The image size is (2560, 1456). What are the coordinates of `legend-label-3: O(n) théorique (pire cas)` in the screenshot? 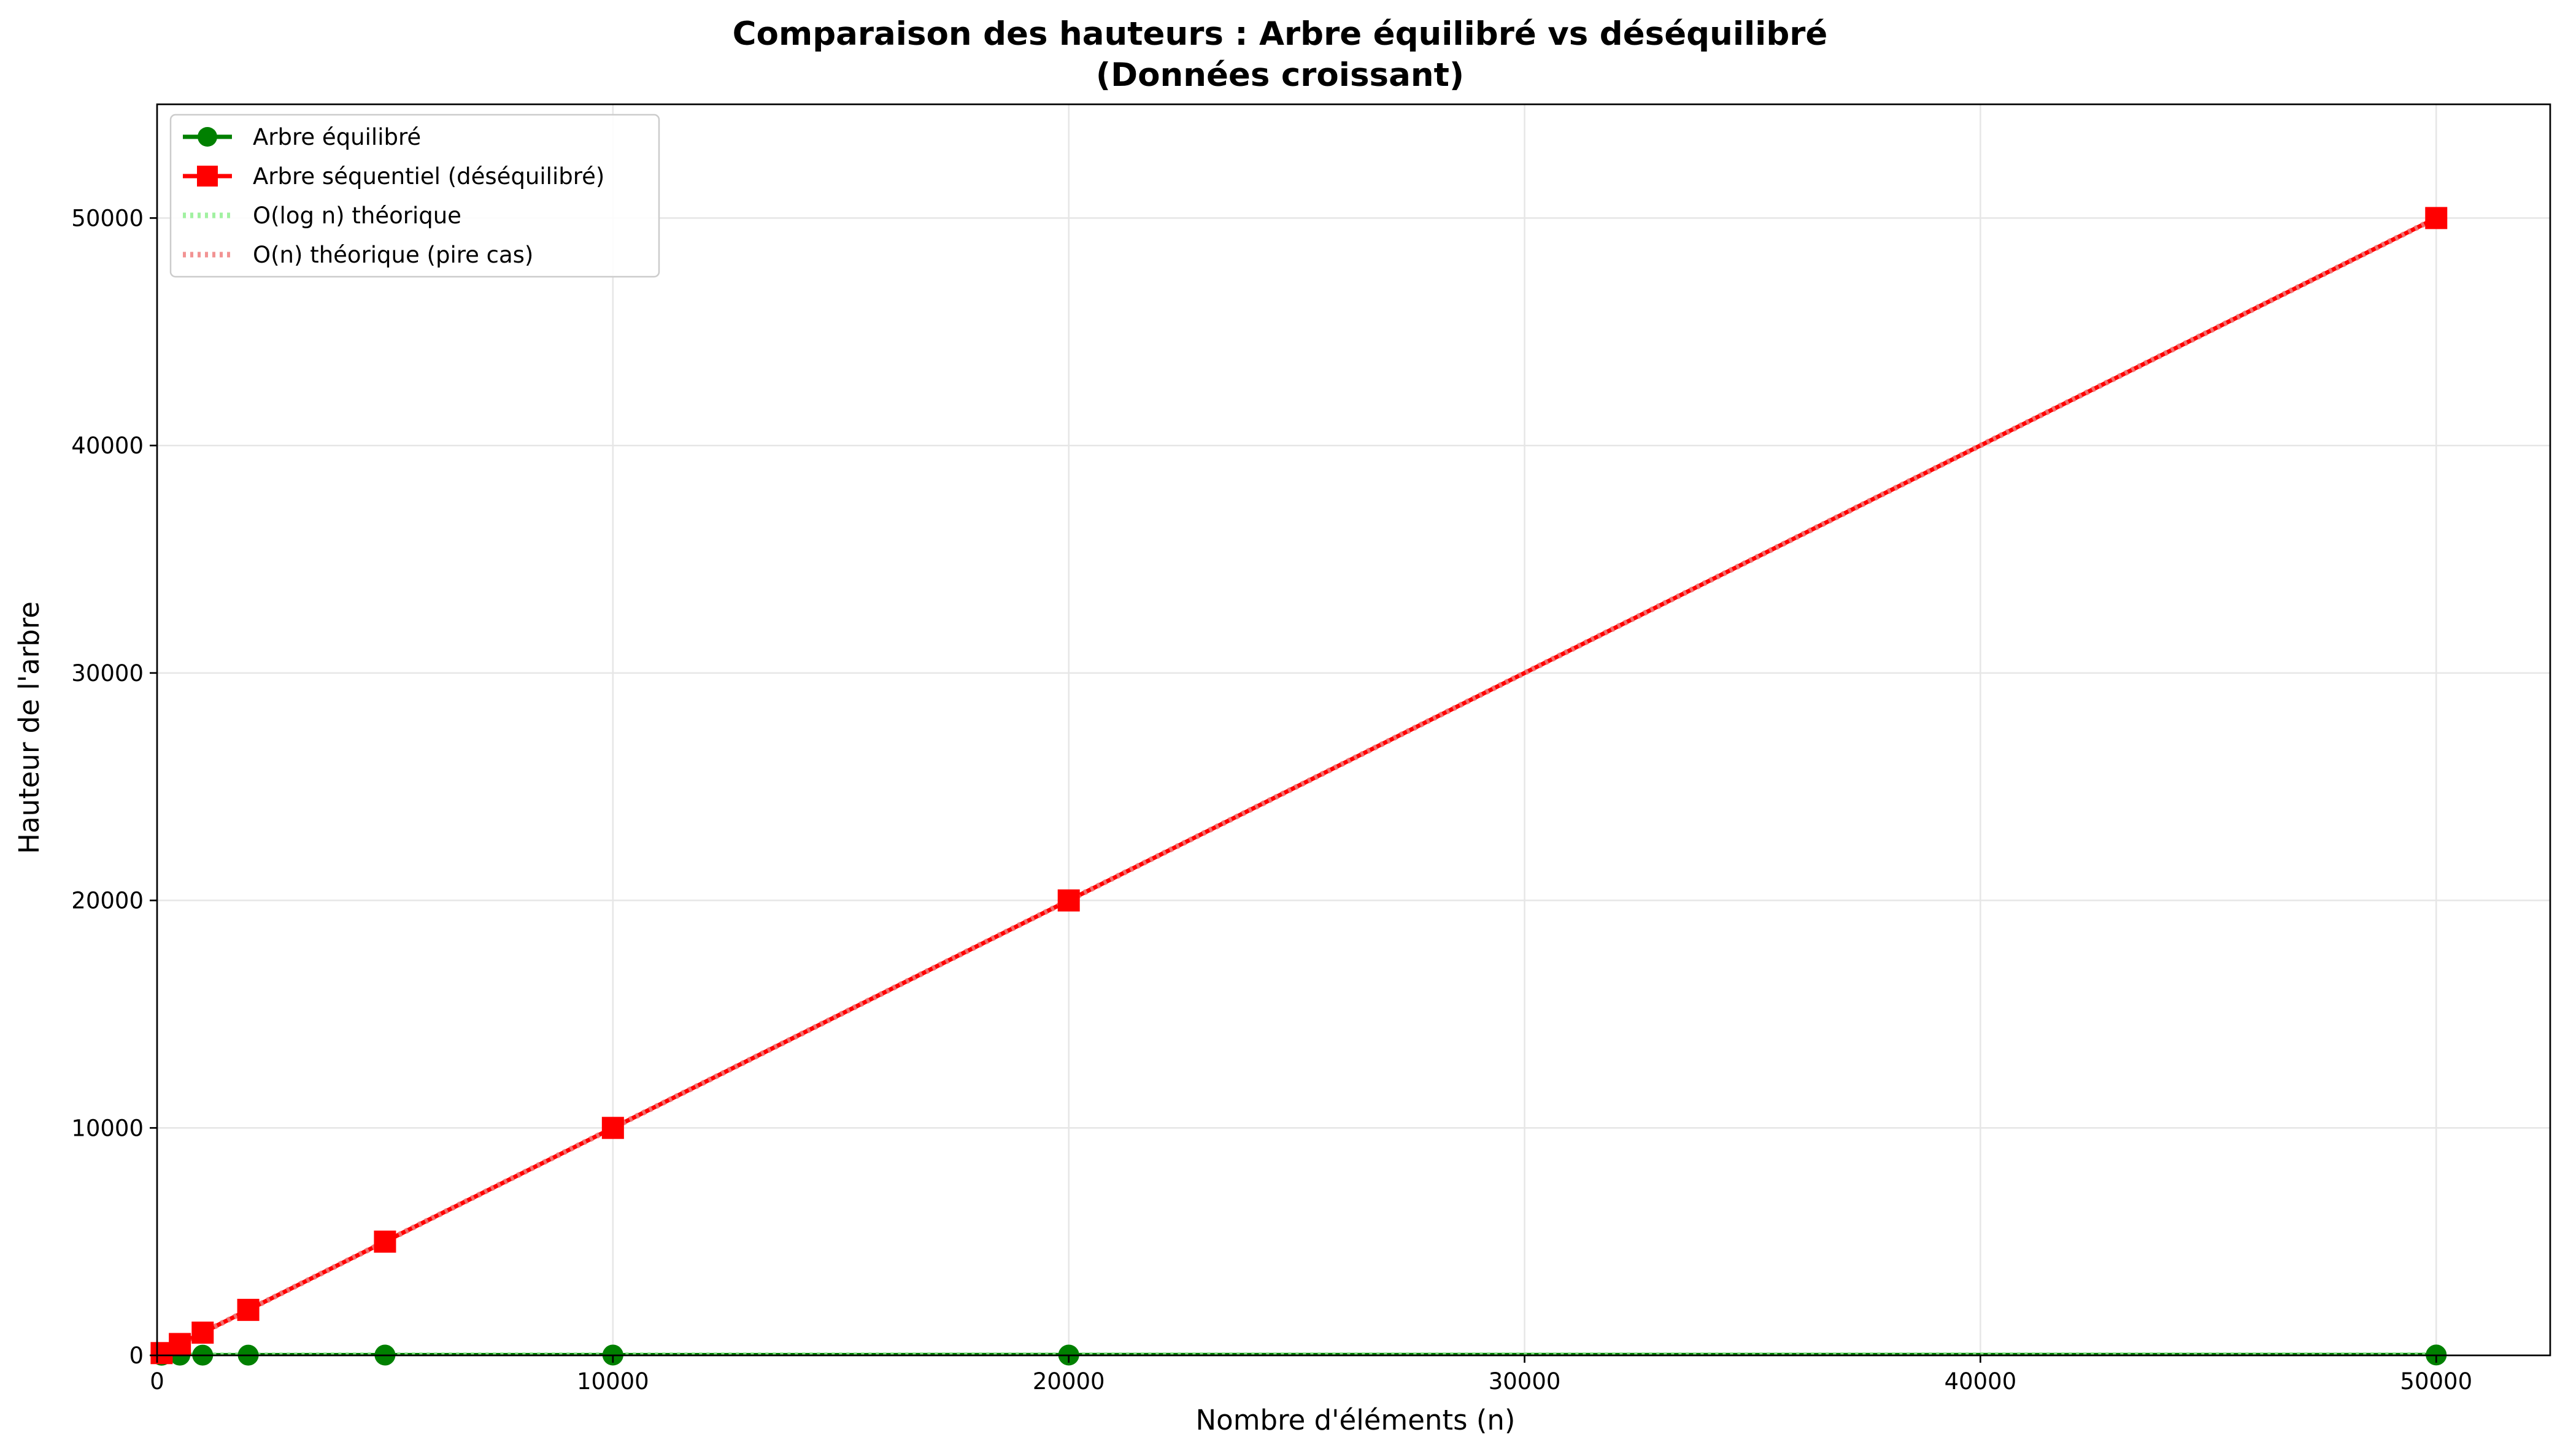 It's located at (393, 255).